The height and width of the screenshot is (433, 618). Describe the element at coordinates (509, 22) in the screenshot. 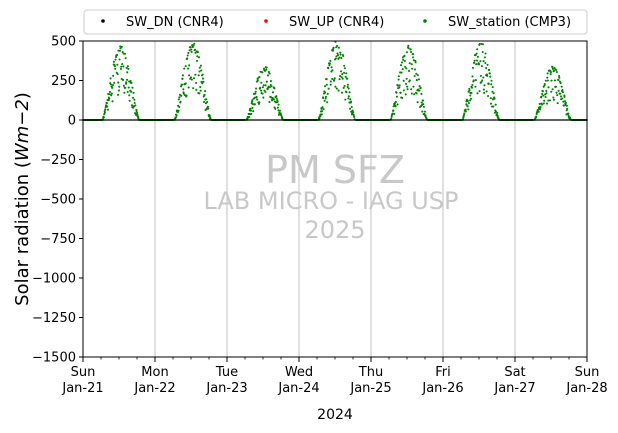

I see `legend-label-sw-station: SW_station (CMP3)` at that location.